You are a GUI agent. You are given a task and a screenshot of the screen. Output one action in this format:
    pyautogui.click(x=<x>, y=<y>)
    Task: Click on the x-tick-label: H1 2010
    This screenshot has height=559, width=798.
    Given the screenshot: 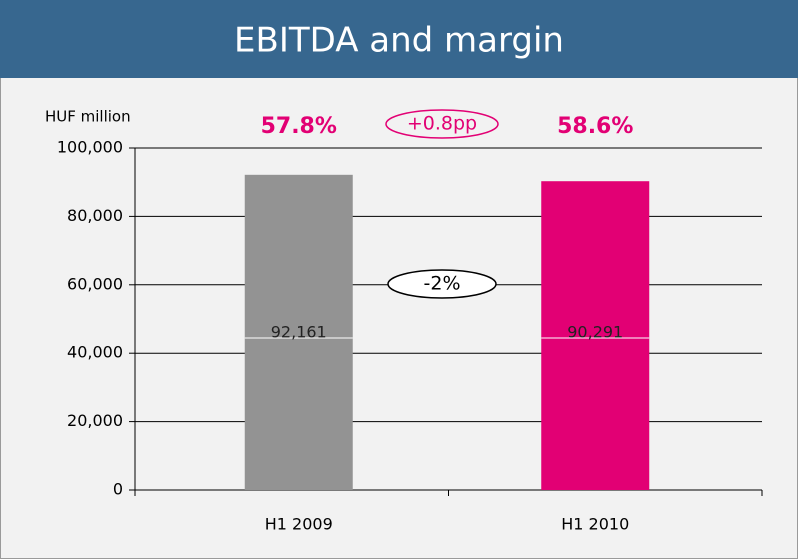 What is the action you would take?
    pyautogui.click(x=595, y=524)
    